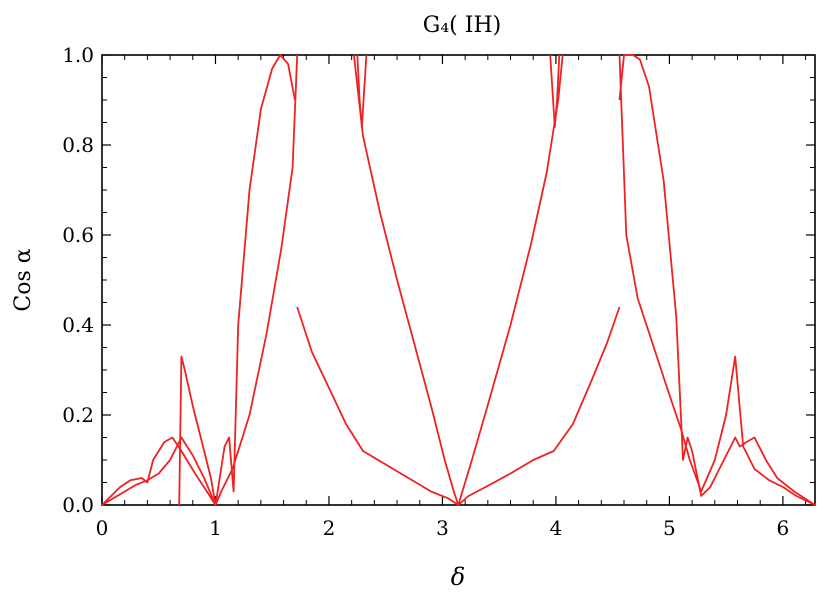 This screenshot has width=830, height=602. I want to click on y-tick-label: 0.4, so click(78, 325).